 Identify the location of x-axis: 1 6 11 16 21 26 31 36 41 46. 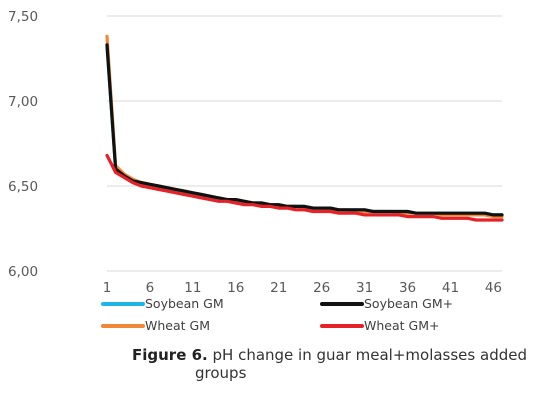
(302, 288).